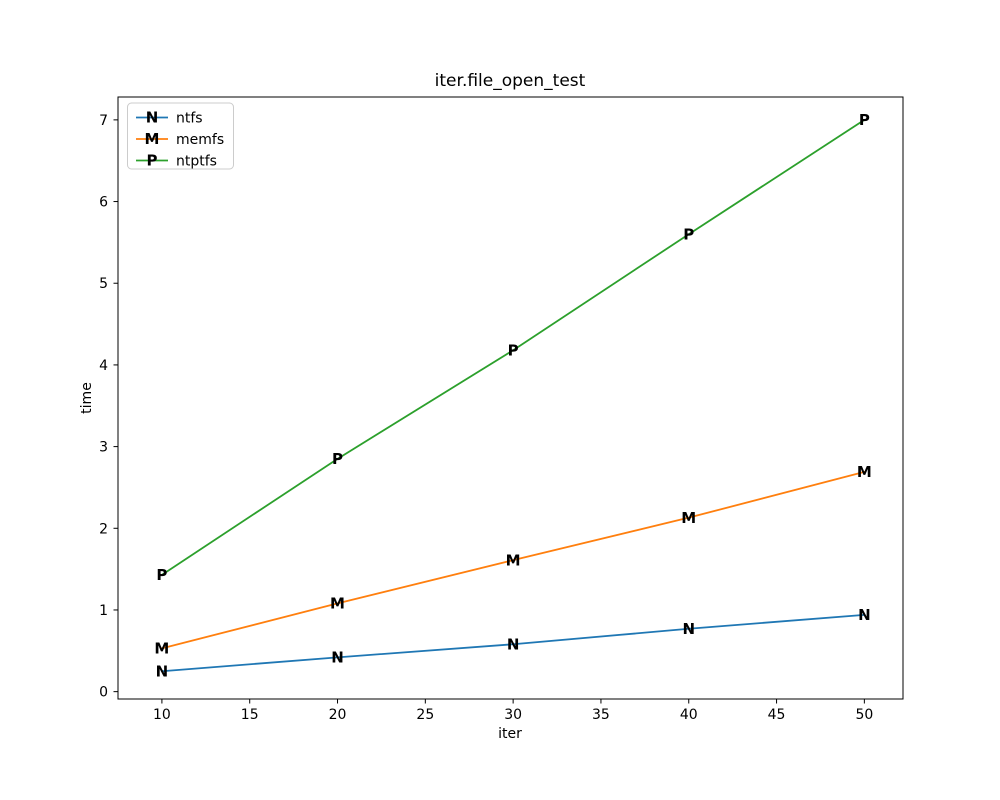  Describe the element at coordinates (196, 162) in the screenshot. I see `legend-label-ntptfs: ntptfs` at that location.